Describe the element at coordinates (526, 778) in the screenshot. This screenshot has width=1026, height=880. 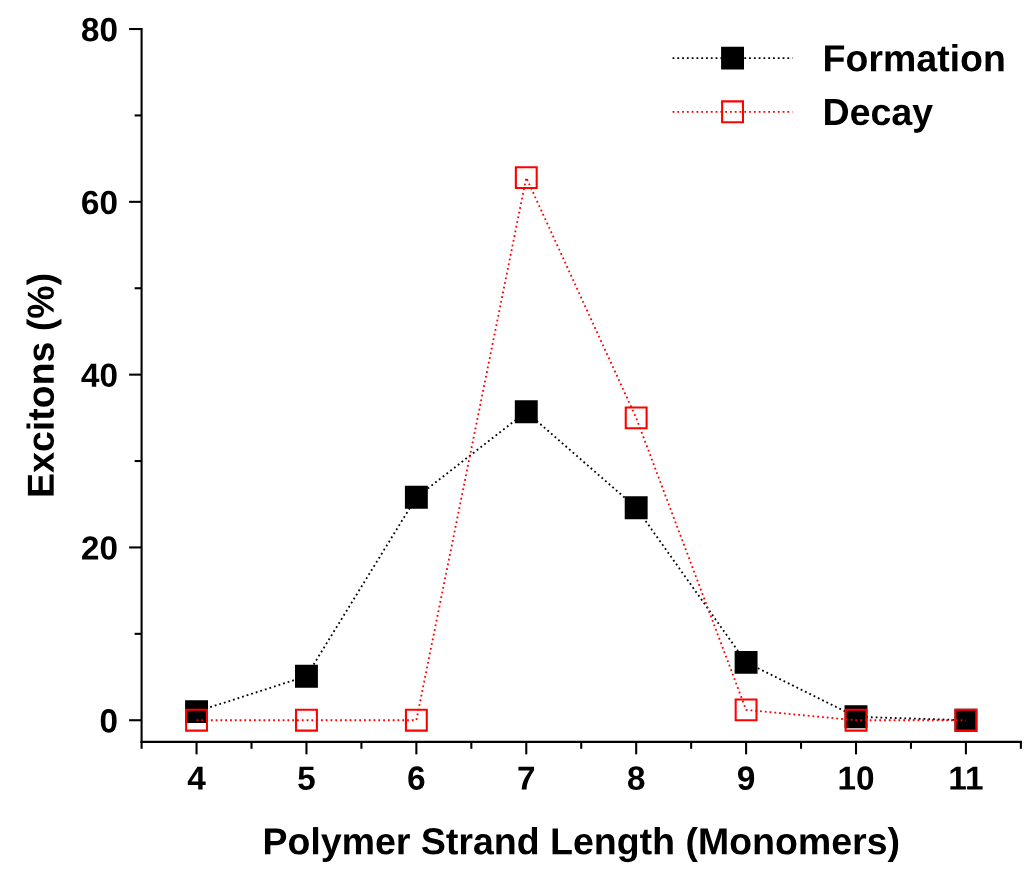
I see `x-tick-label: 7` at that location.